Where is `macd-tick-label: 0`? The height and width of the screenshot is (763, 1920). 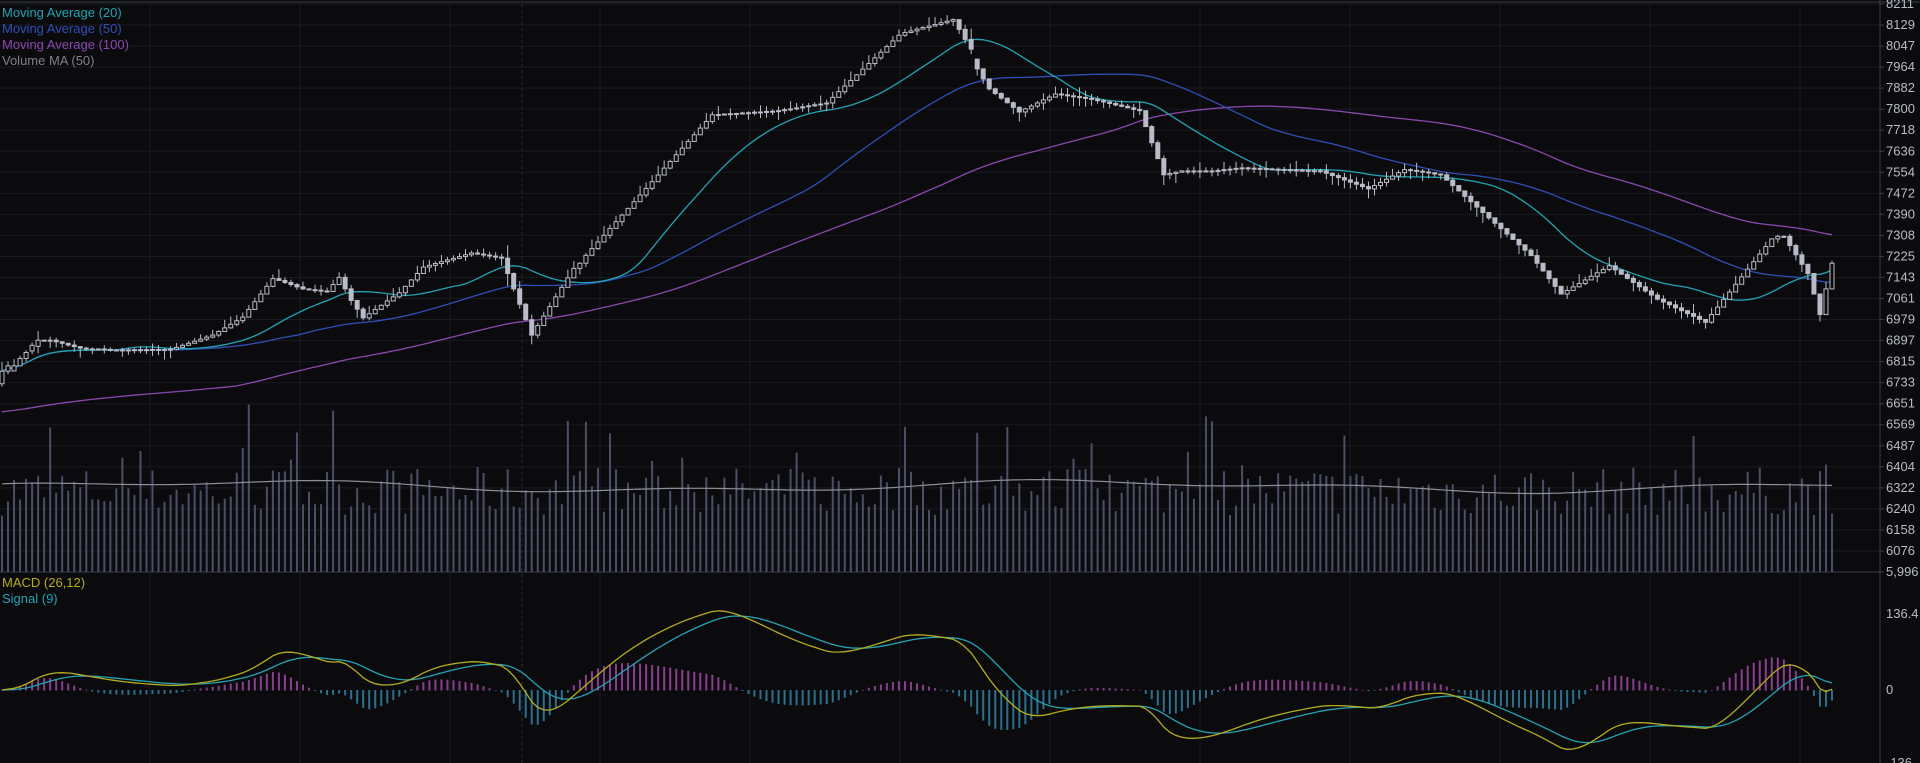 macd-tick-label: 0 is located at coordinates (1889, 689).